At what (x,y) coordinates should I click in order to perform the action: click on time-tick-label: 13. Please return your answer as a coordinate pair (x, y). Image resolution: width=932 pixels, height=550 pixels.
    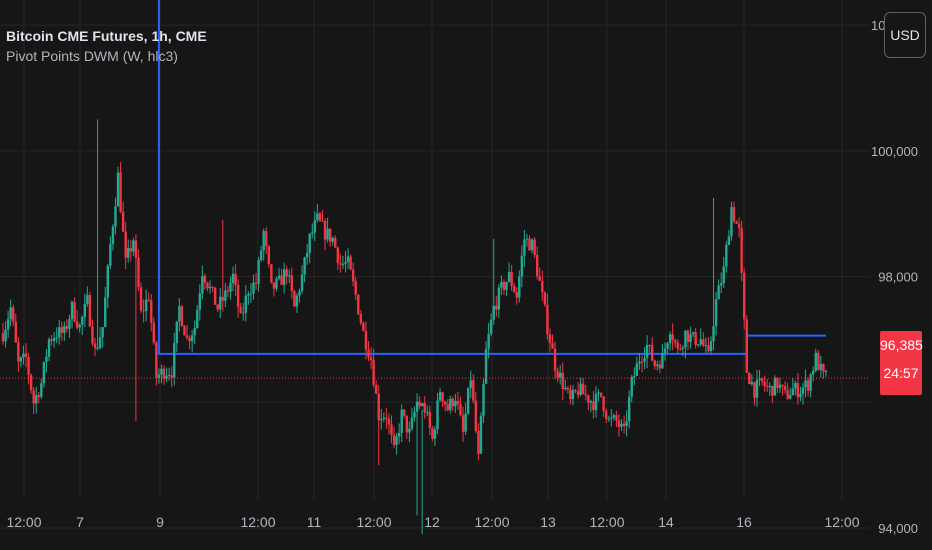
    Looking at the image, I should click on (548, 522).